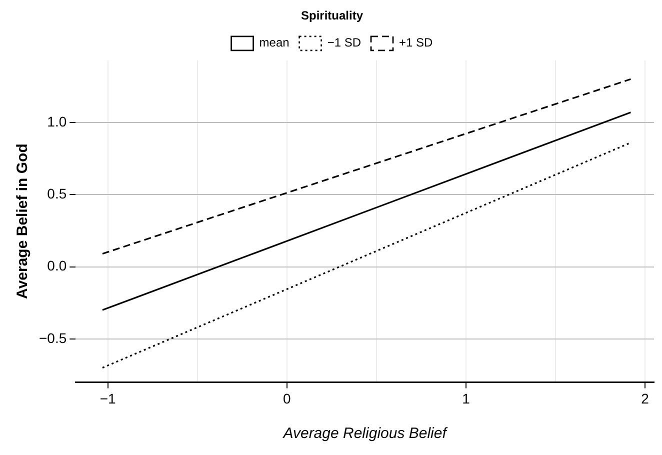 The height and width of the screenshot is (455, 662). What do you see at coordinates (466, 398) in the screenshot?
I see `x-tick-label: 1` at bounding box center [466, 398].